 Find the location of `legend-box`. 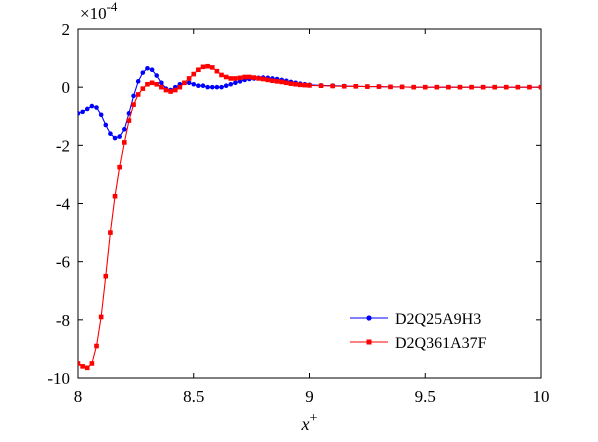

legend-box is located at coordinates (440, 319).